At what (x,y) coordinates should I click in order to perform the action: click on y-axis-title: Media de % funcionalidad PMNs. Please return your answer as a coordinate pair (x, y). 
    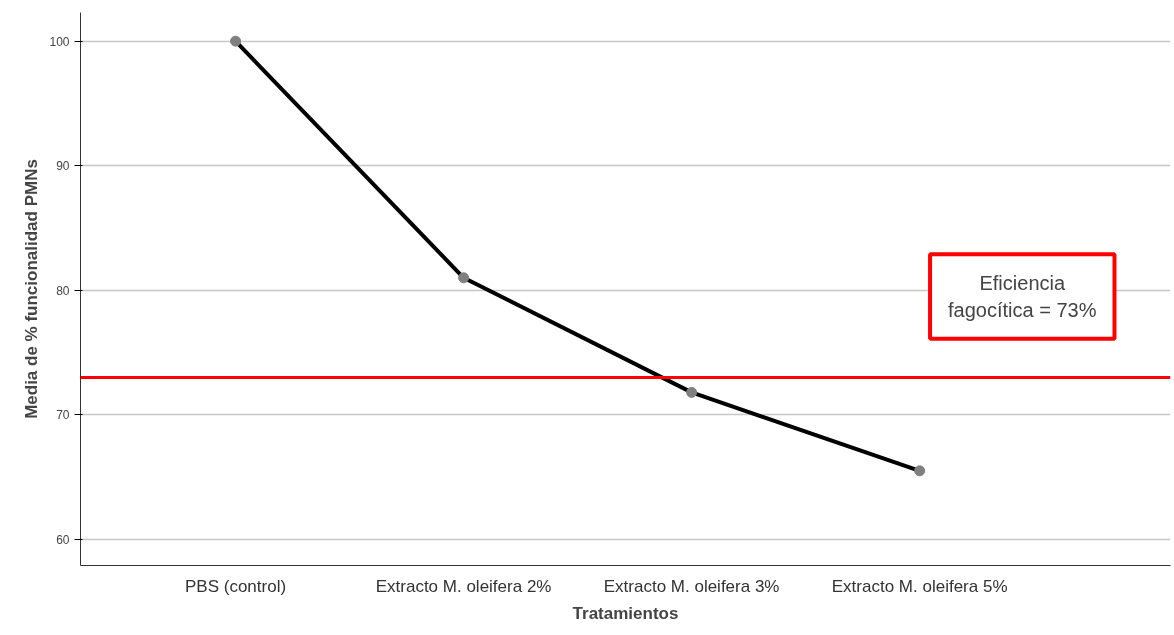
    Looking at the image, I should click on (32, 289).